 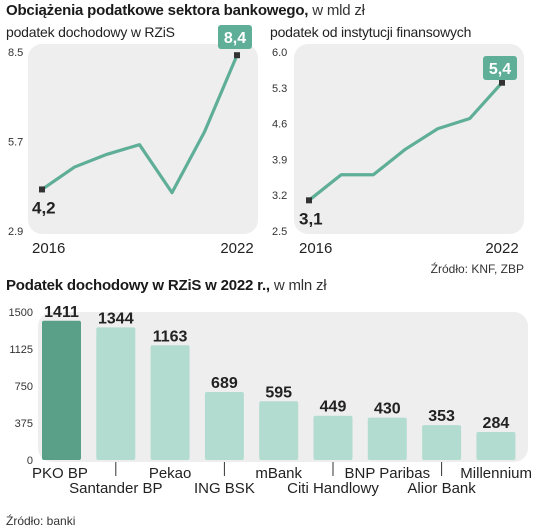 I want to click on y-tick-label: 4.6, so click(x=279, y=125).